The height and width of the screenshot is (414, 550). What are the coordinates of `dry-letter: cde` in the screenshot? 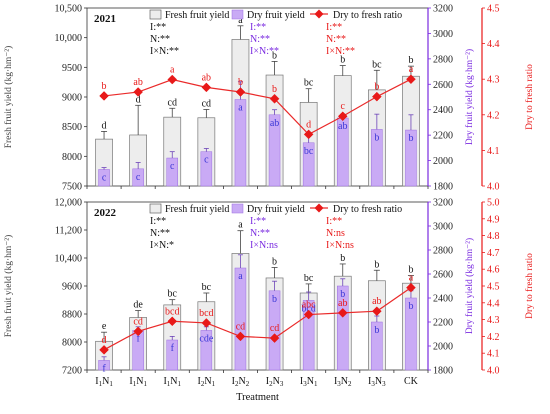 It's located at (206, 338).